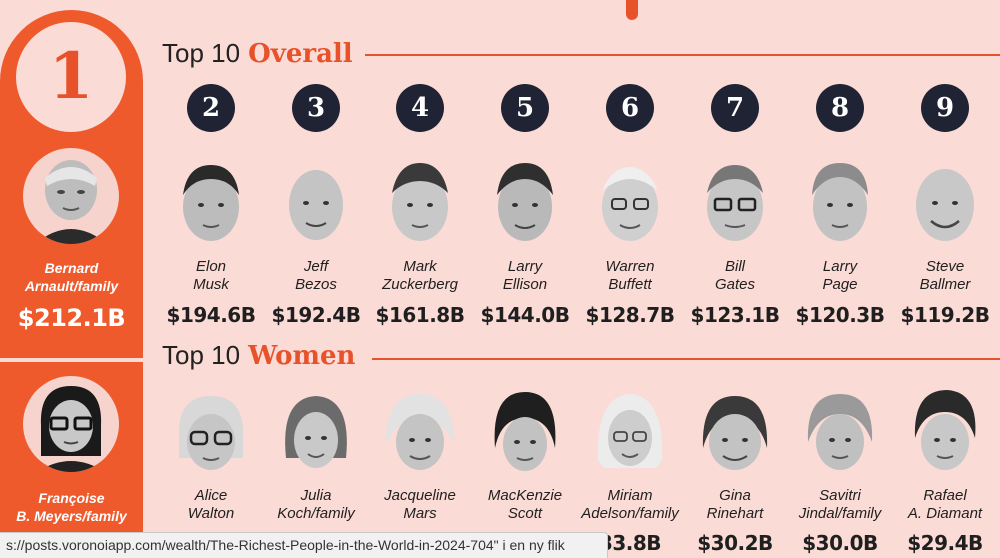 This screenshot has width=1000, height=558. Describe the element at coordinates (211, 284) in the screenshot. I see `last-name: Musk` at that location.